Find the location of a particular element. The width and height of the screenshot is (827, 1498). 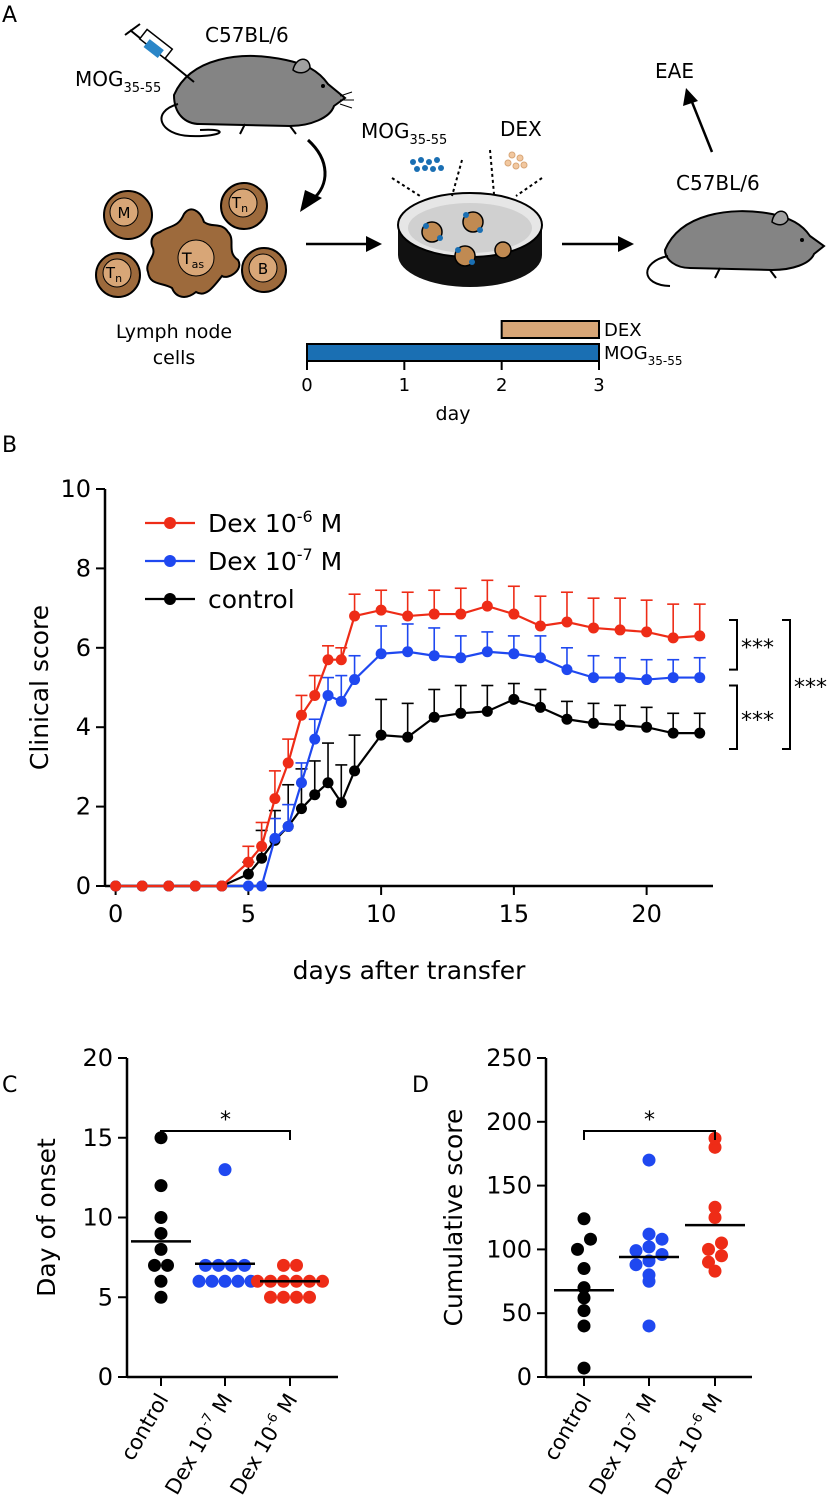

legend-entry: control is located at coordinates (251, 599).